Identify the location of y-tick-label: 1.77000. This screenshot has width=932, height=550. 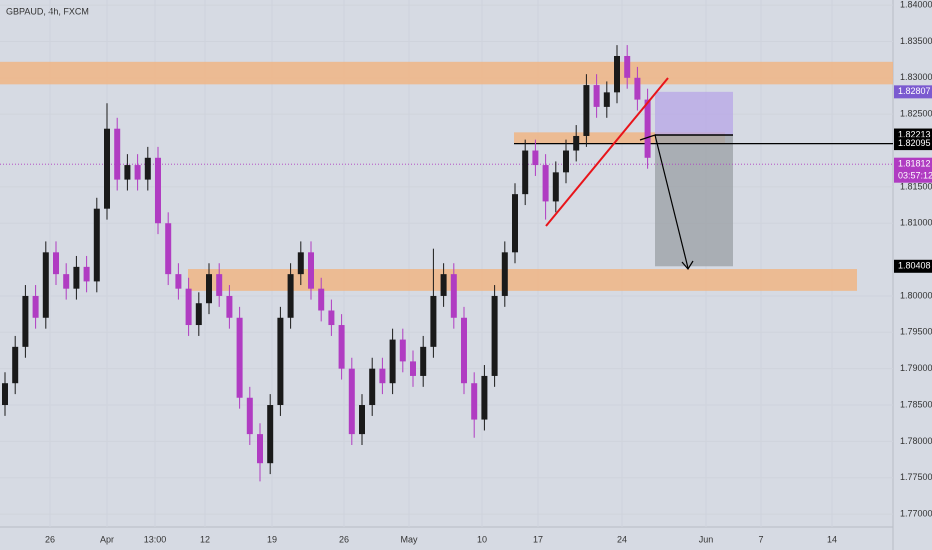
(916, 513).